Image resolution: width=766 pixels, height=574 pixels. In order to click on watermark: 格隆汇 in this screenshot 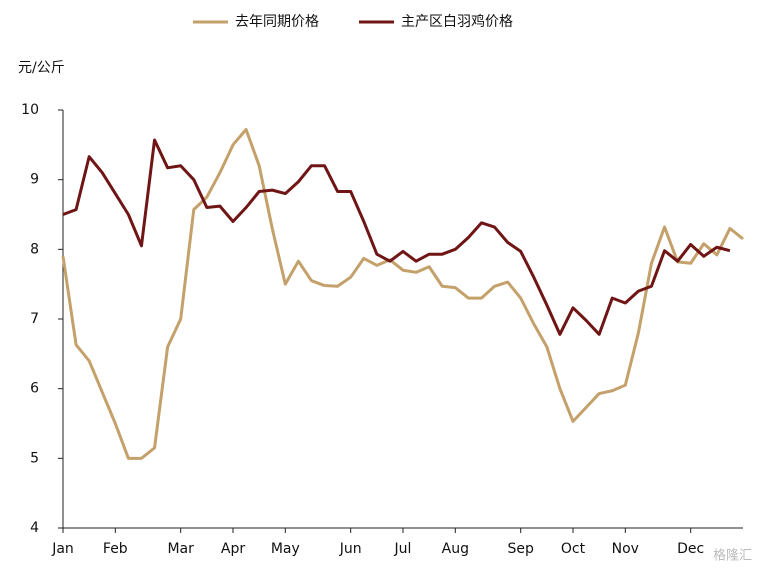, I will do `click(732, 556)`.